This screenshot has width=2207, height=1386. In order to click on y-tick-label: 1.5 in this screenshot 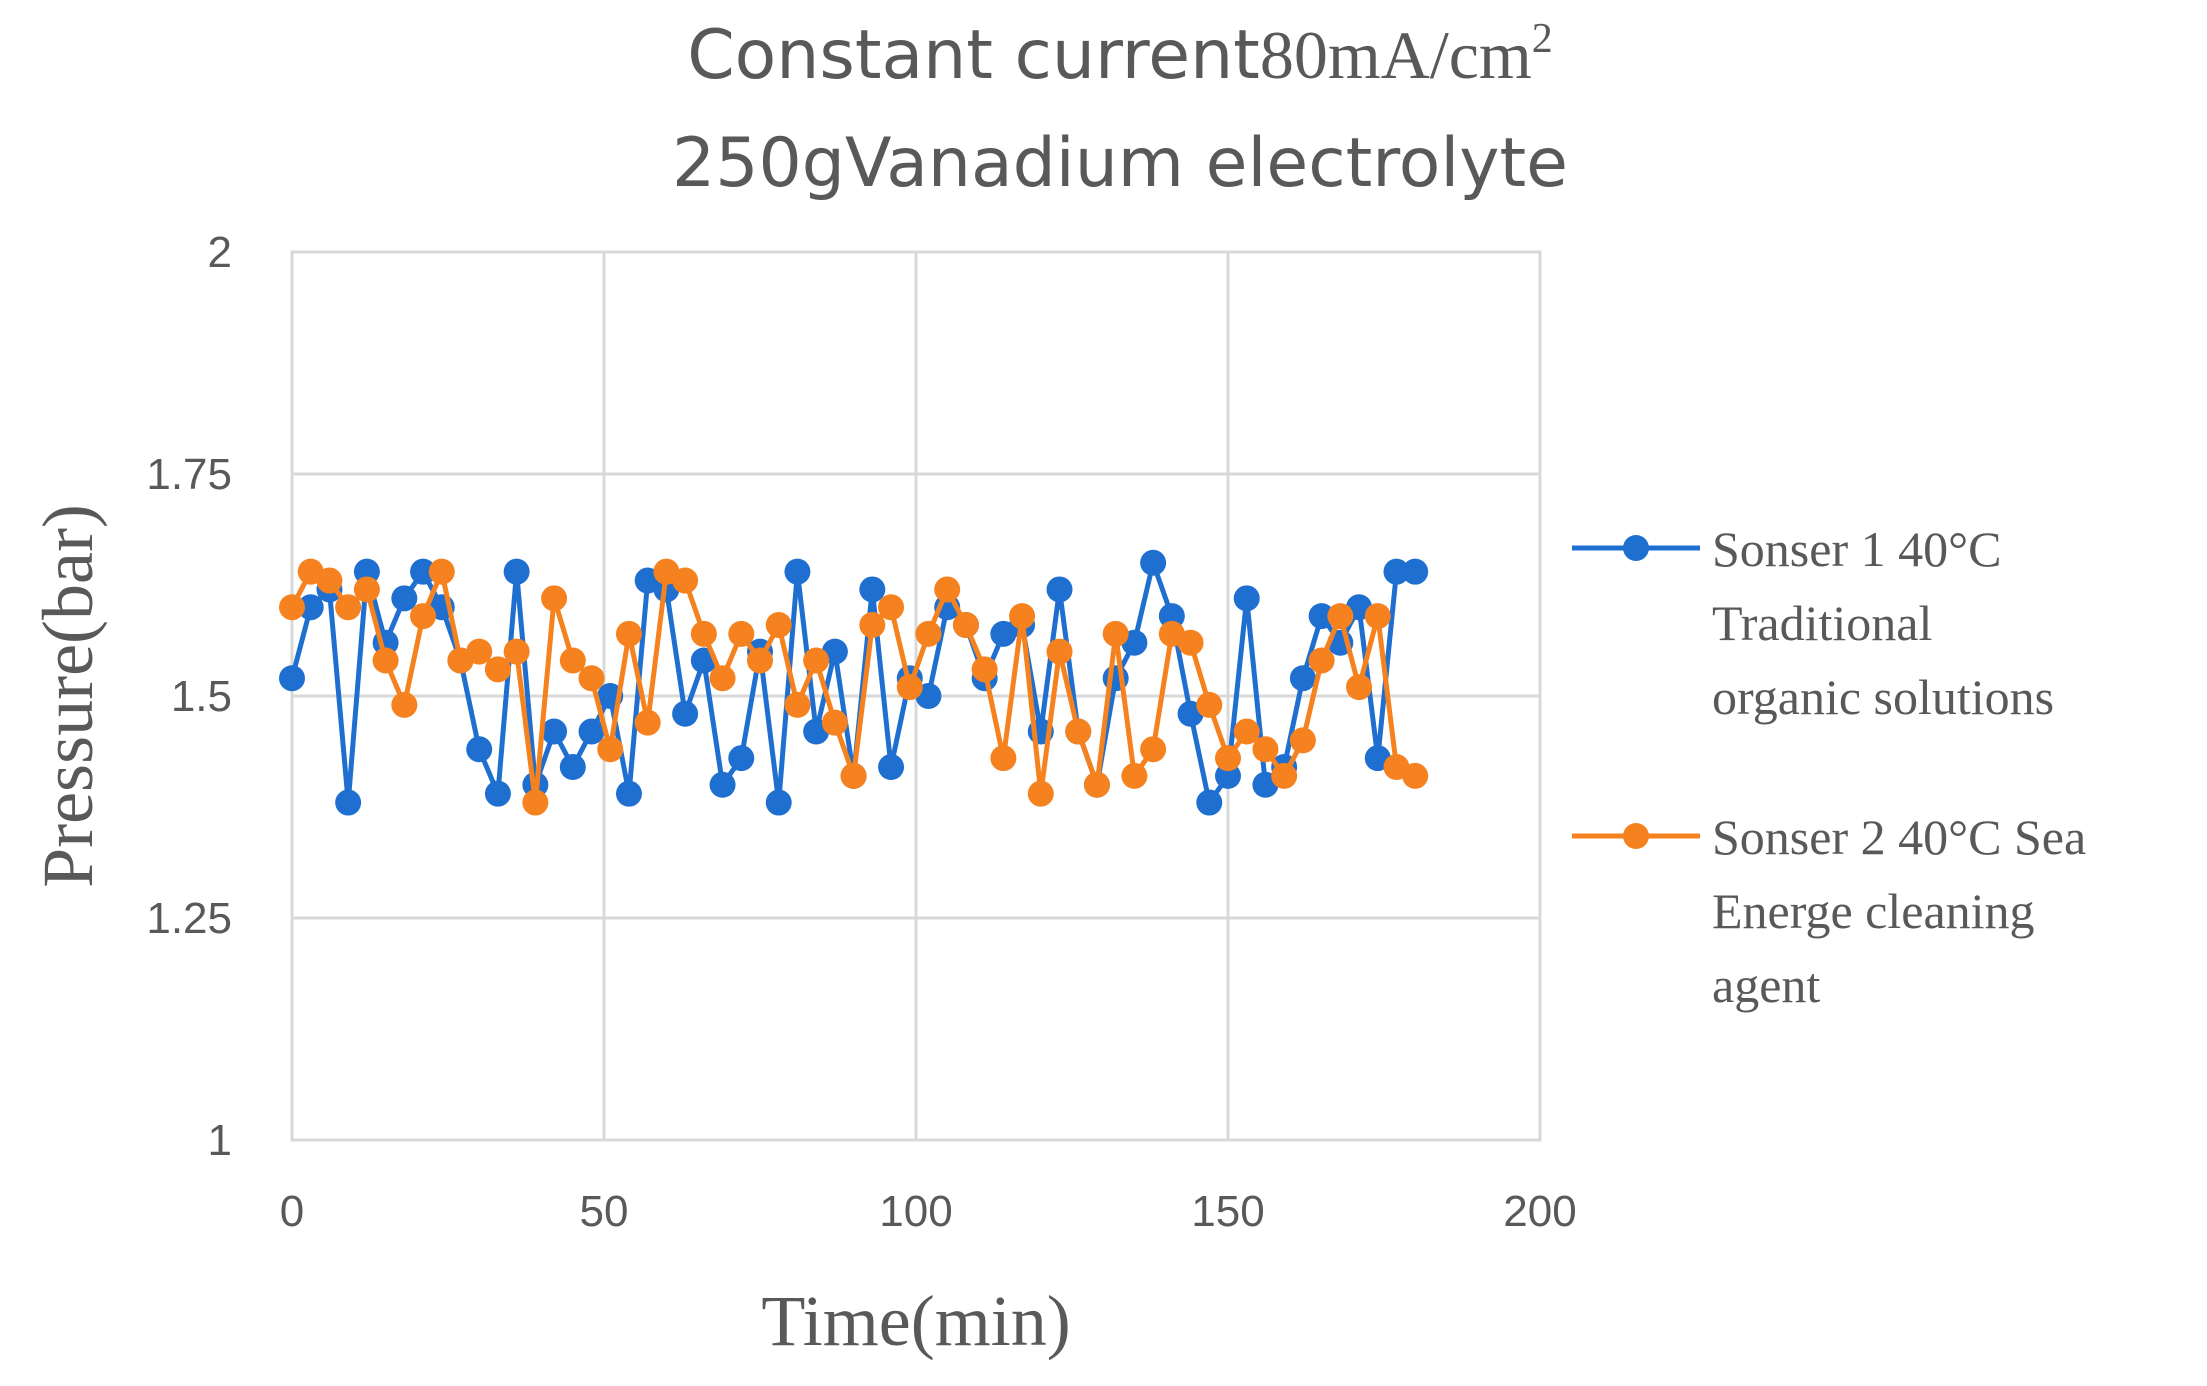, I will do `click(201, 696)`.